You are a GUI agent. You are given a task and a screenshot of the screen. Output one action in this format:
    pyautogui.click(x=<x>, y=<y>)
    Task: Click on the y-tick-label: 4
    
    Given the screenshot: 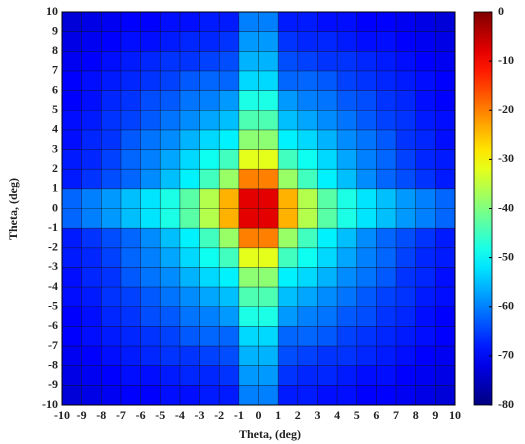 What is the action you would take?
    pyautogui.click(x=55, y=129)
    